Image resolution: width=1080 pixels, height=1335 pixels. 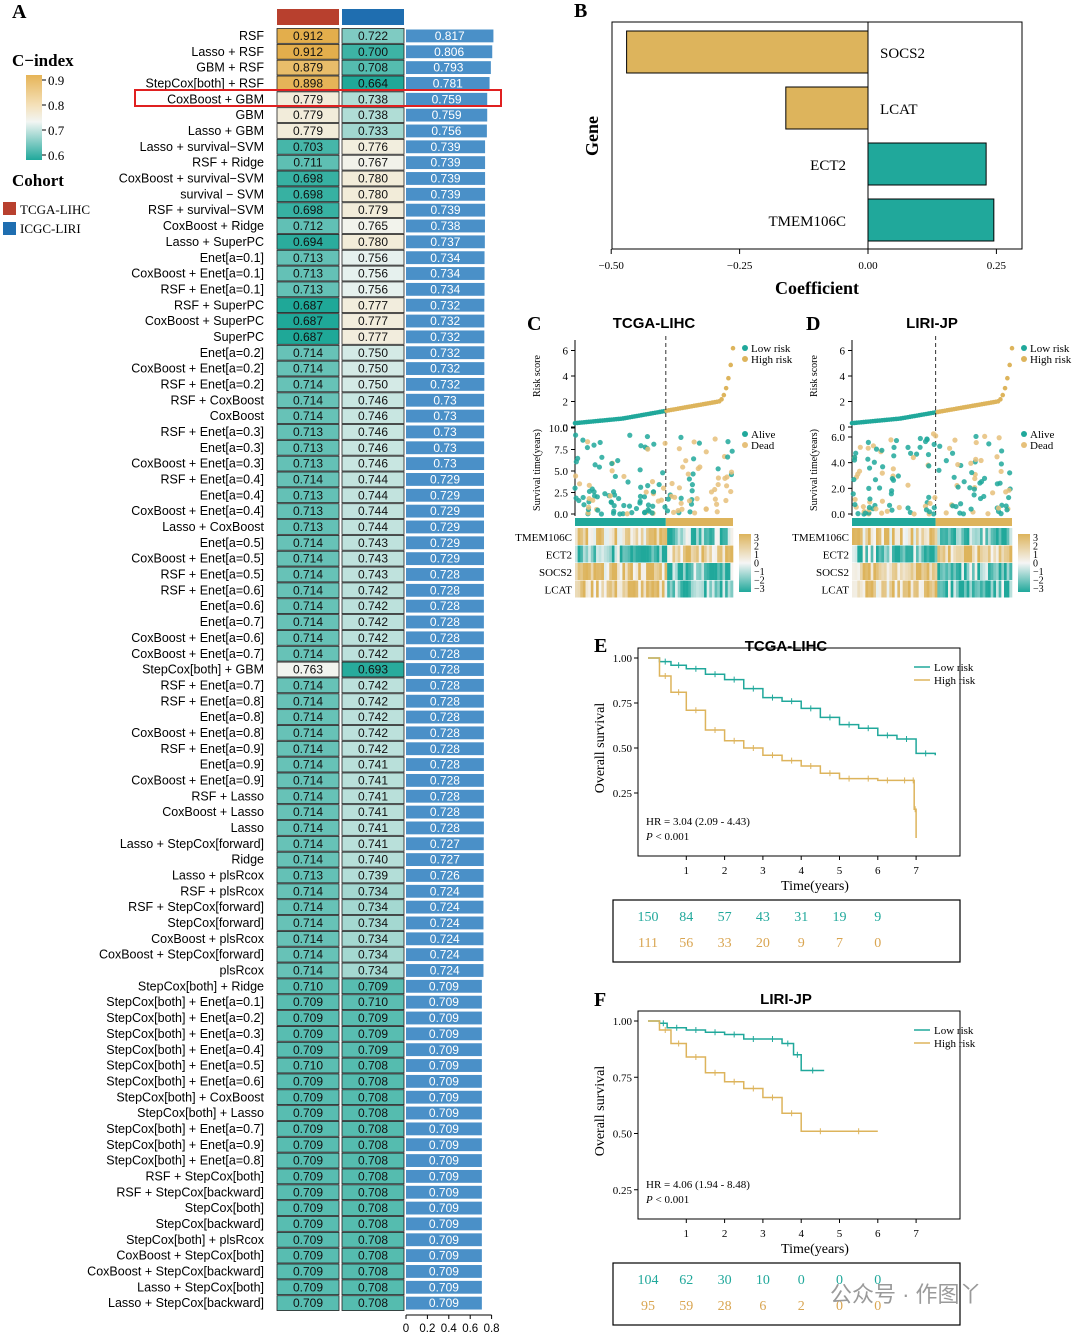 I want to click on x-tick-label: 4, so click(x=801, y=1234).